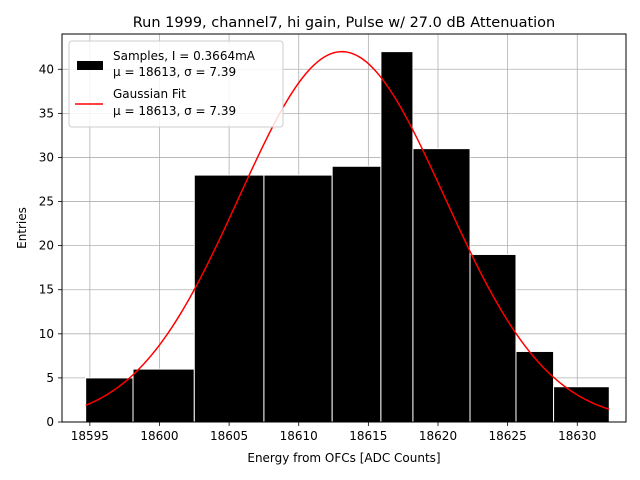  What do you see at coordinates (174, 111) in the screenshot?
I see `legend-fit-stats: μ = 18613, σ = 7.39` at bounding box center [174, 111].